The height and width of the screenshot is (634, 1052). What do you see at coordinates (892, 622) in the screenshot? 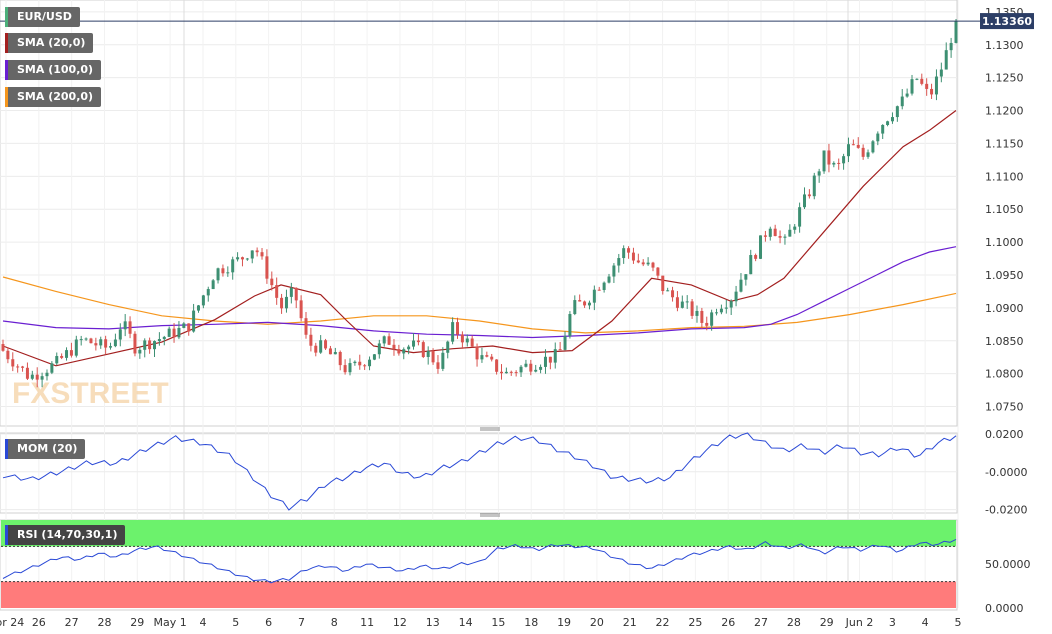
I see `time-tick-label: 3` at bounding box center [892, 622].